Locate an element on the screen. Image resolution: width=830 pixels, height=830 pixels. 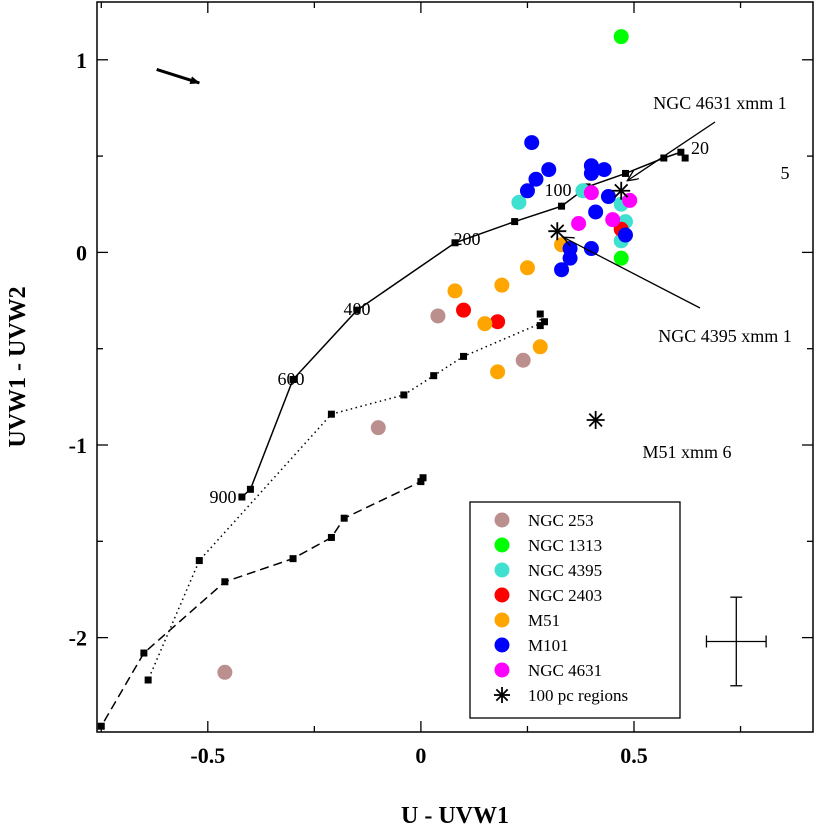
age-label: 400 is located at coordinates (357, 309).